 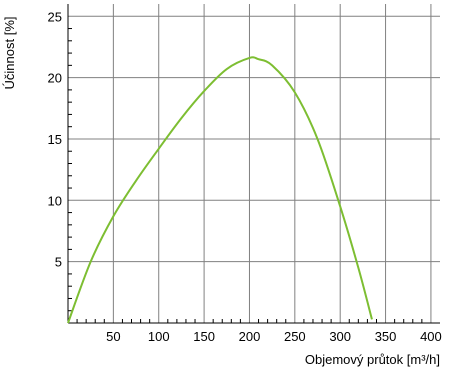 I want to click on x-tick-label-350: 350, so click(x=386, y=336).